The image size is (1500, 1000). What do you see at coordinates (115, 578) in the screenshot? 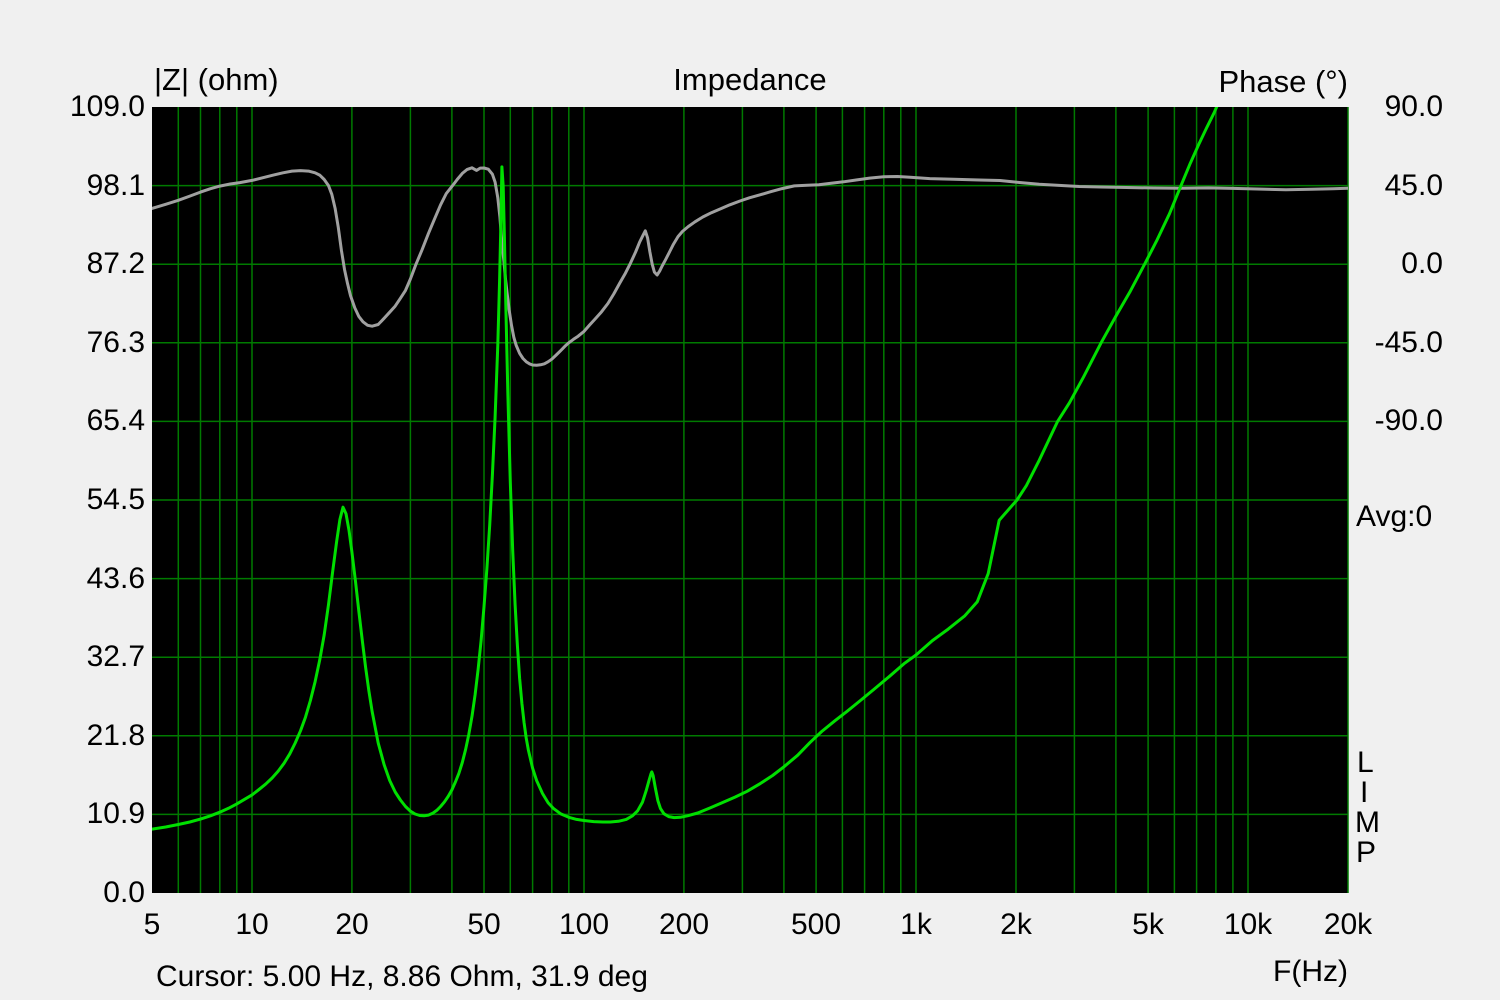
I see `y-left-tick-label: 43.6` at bounding box center [115, 578].